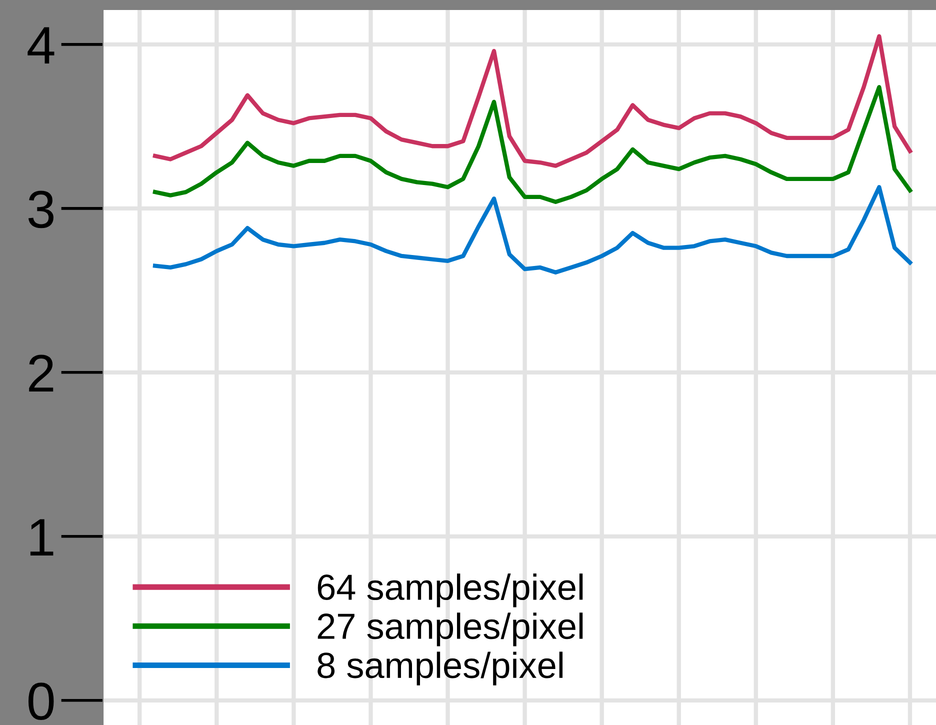  I want to click on y-tick-label: 1, so click(42, 537).